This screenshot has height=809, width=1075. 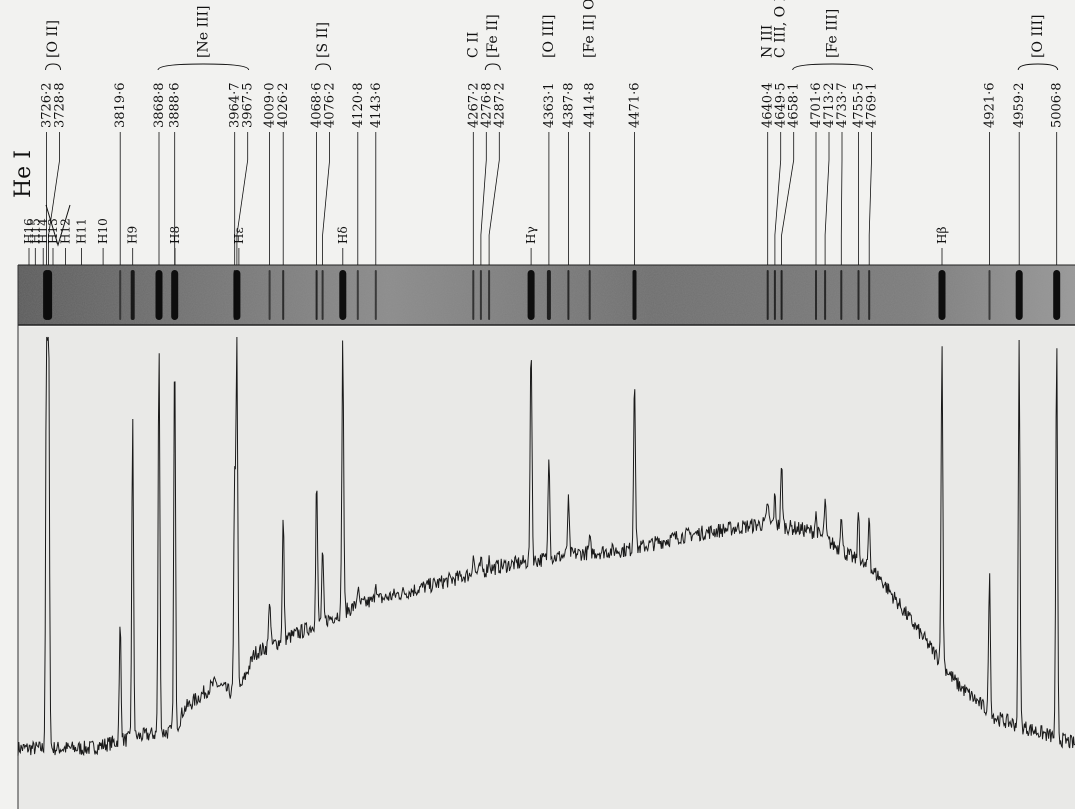 What do you see at coordinates (590, 29) in the screenshot?
I see `ion-label: [Fe II] O II` at bounding box center [590, 29].